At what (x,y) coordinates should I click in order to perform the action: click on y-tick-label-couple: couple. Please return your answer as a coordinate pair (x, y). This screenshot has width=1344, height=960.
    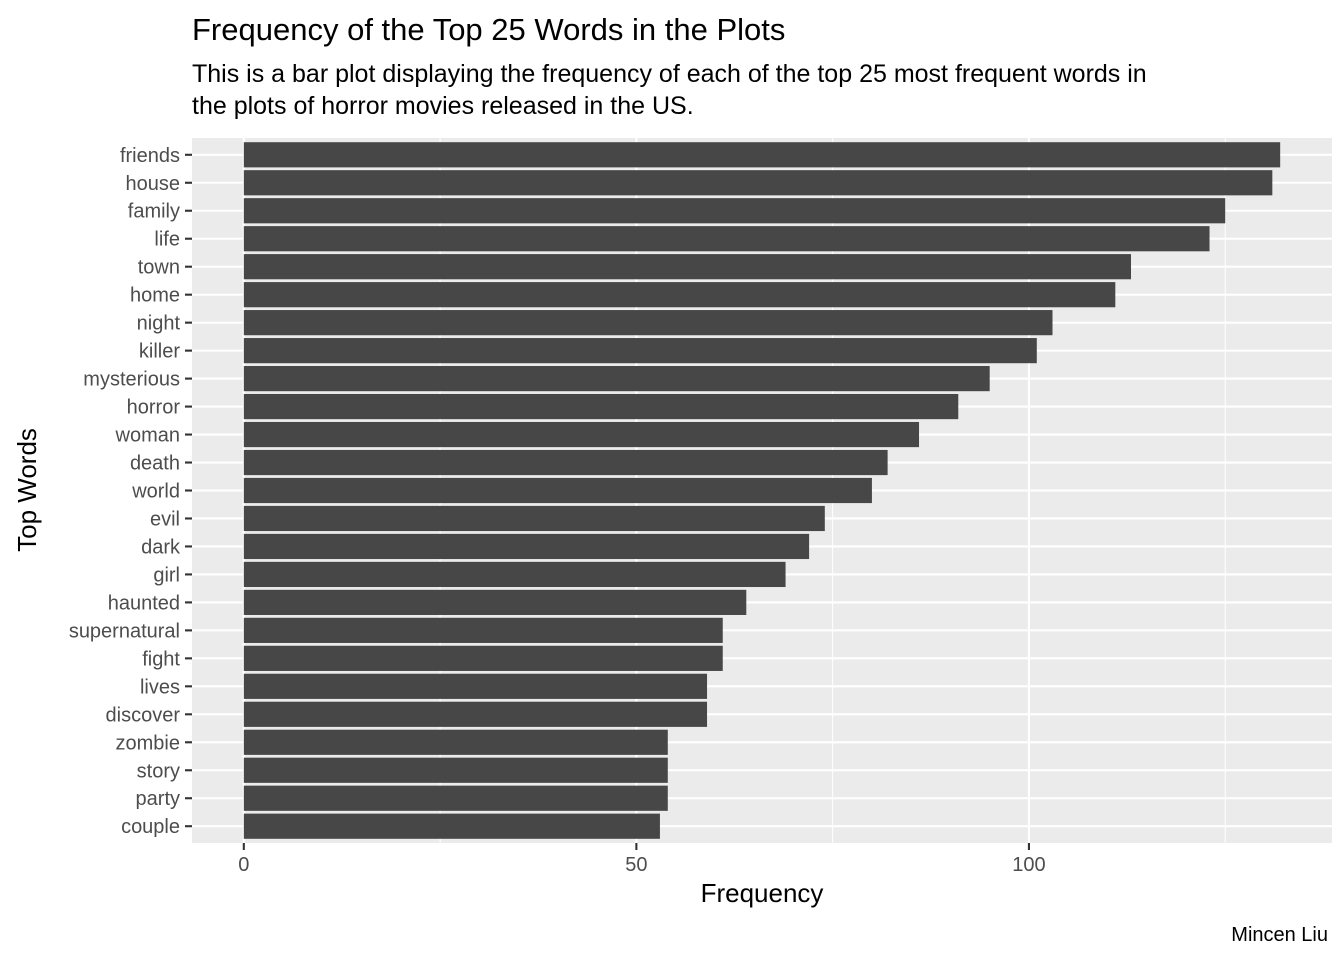
    Looking at the image, I should click on (150, 827).